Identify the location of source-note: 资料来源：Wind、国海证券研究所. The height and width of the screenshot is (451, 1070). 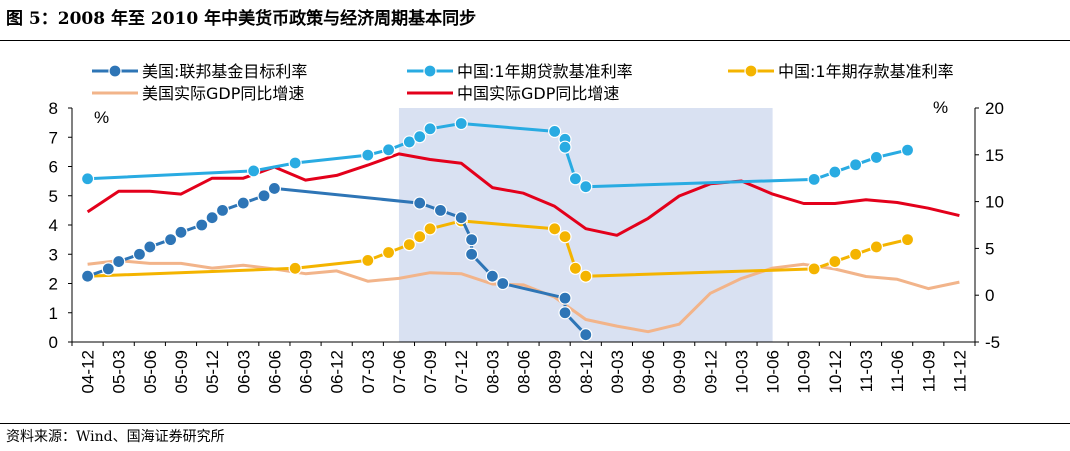
(115, 437).